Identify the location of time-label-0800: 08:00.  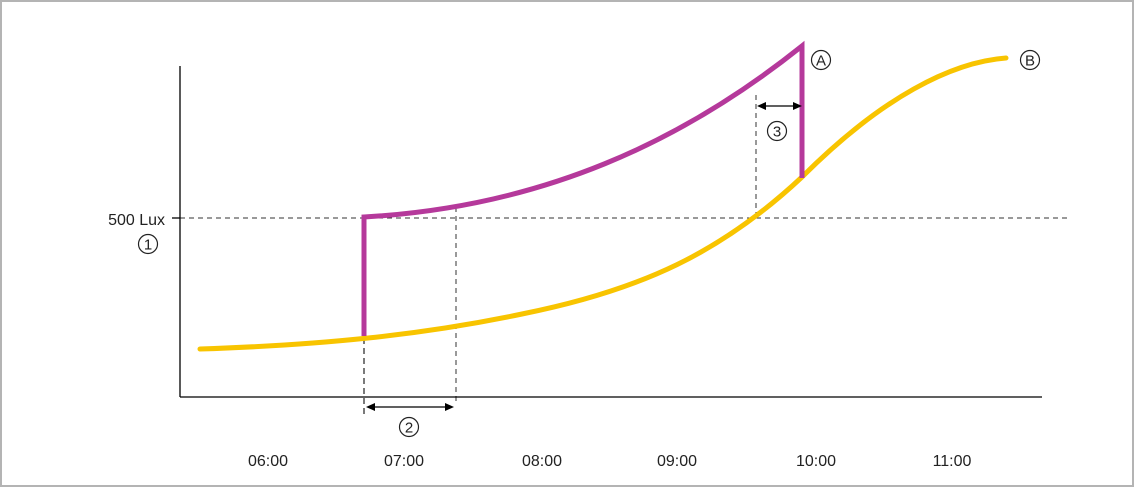
(542, 461).